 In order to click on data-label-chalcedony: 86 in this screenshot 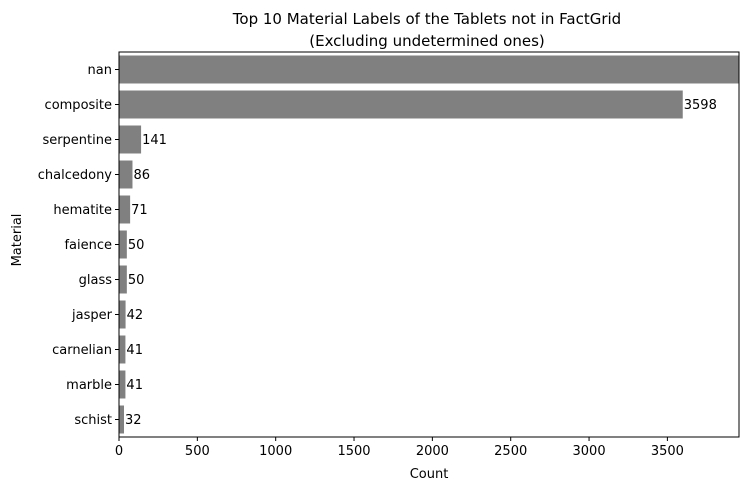, I will do `click(141, 175)`.